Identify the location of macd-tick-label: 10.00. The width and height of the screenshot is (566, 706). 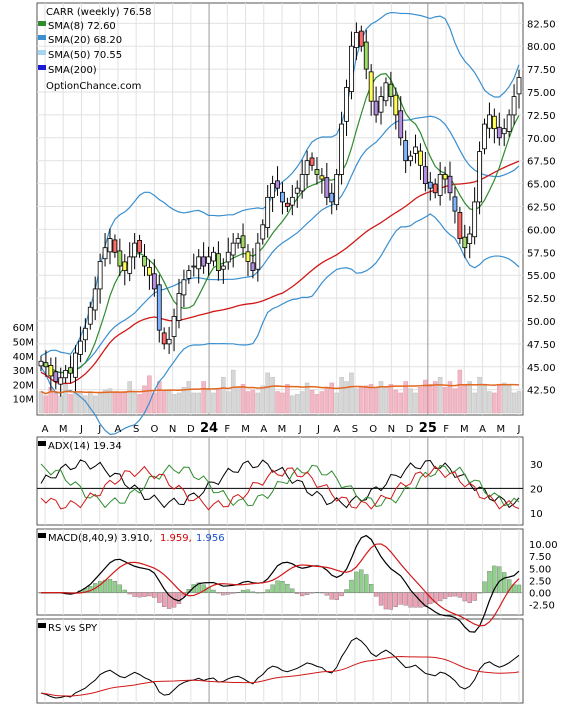
(543, 545).